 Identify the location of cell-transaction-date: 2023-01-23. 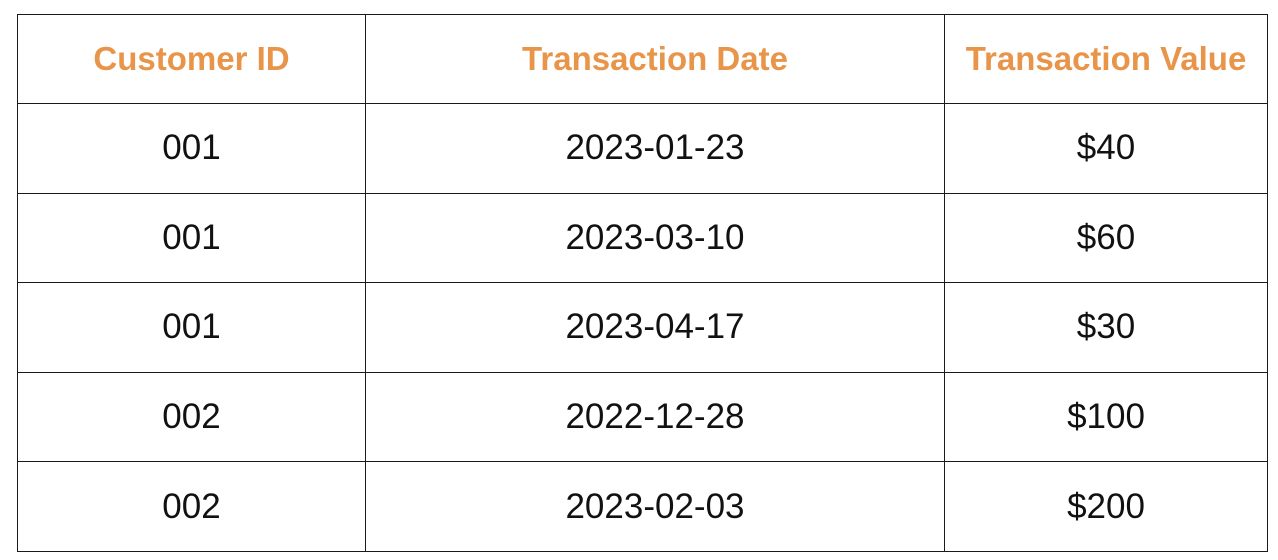
(655, 148).